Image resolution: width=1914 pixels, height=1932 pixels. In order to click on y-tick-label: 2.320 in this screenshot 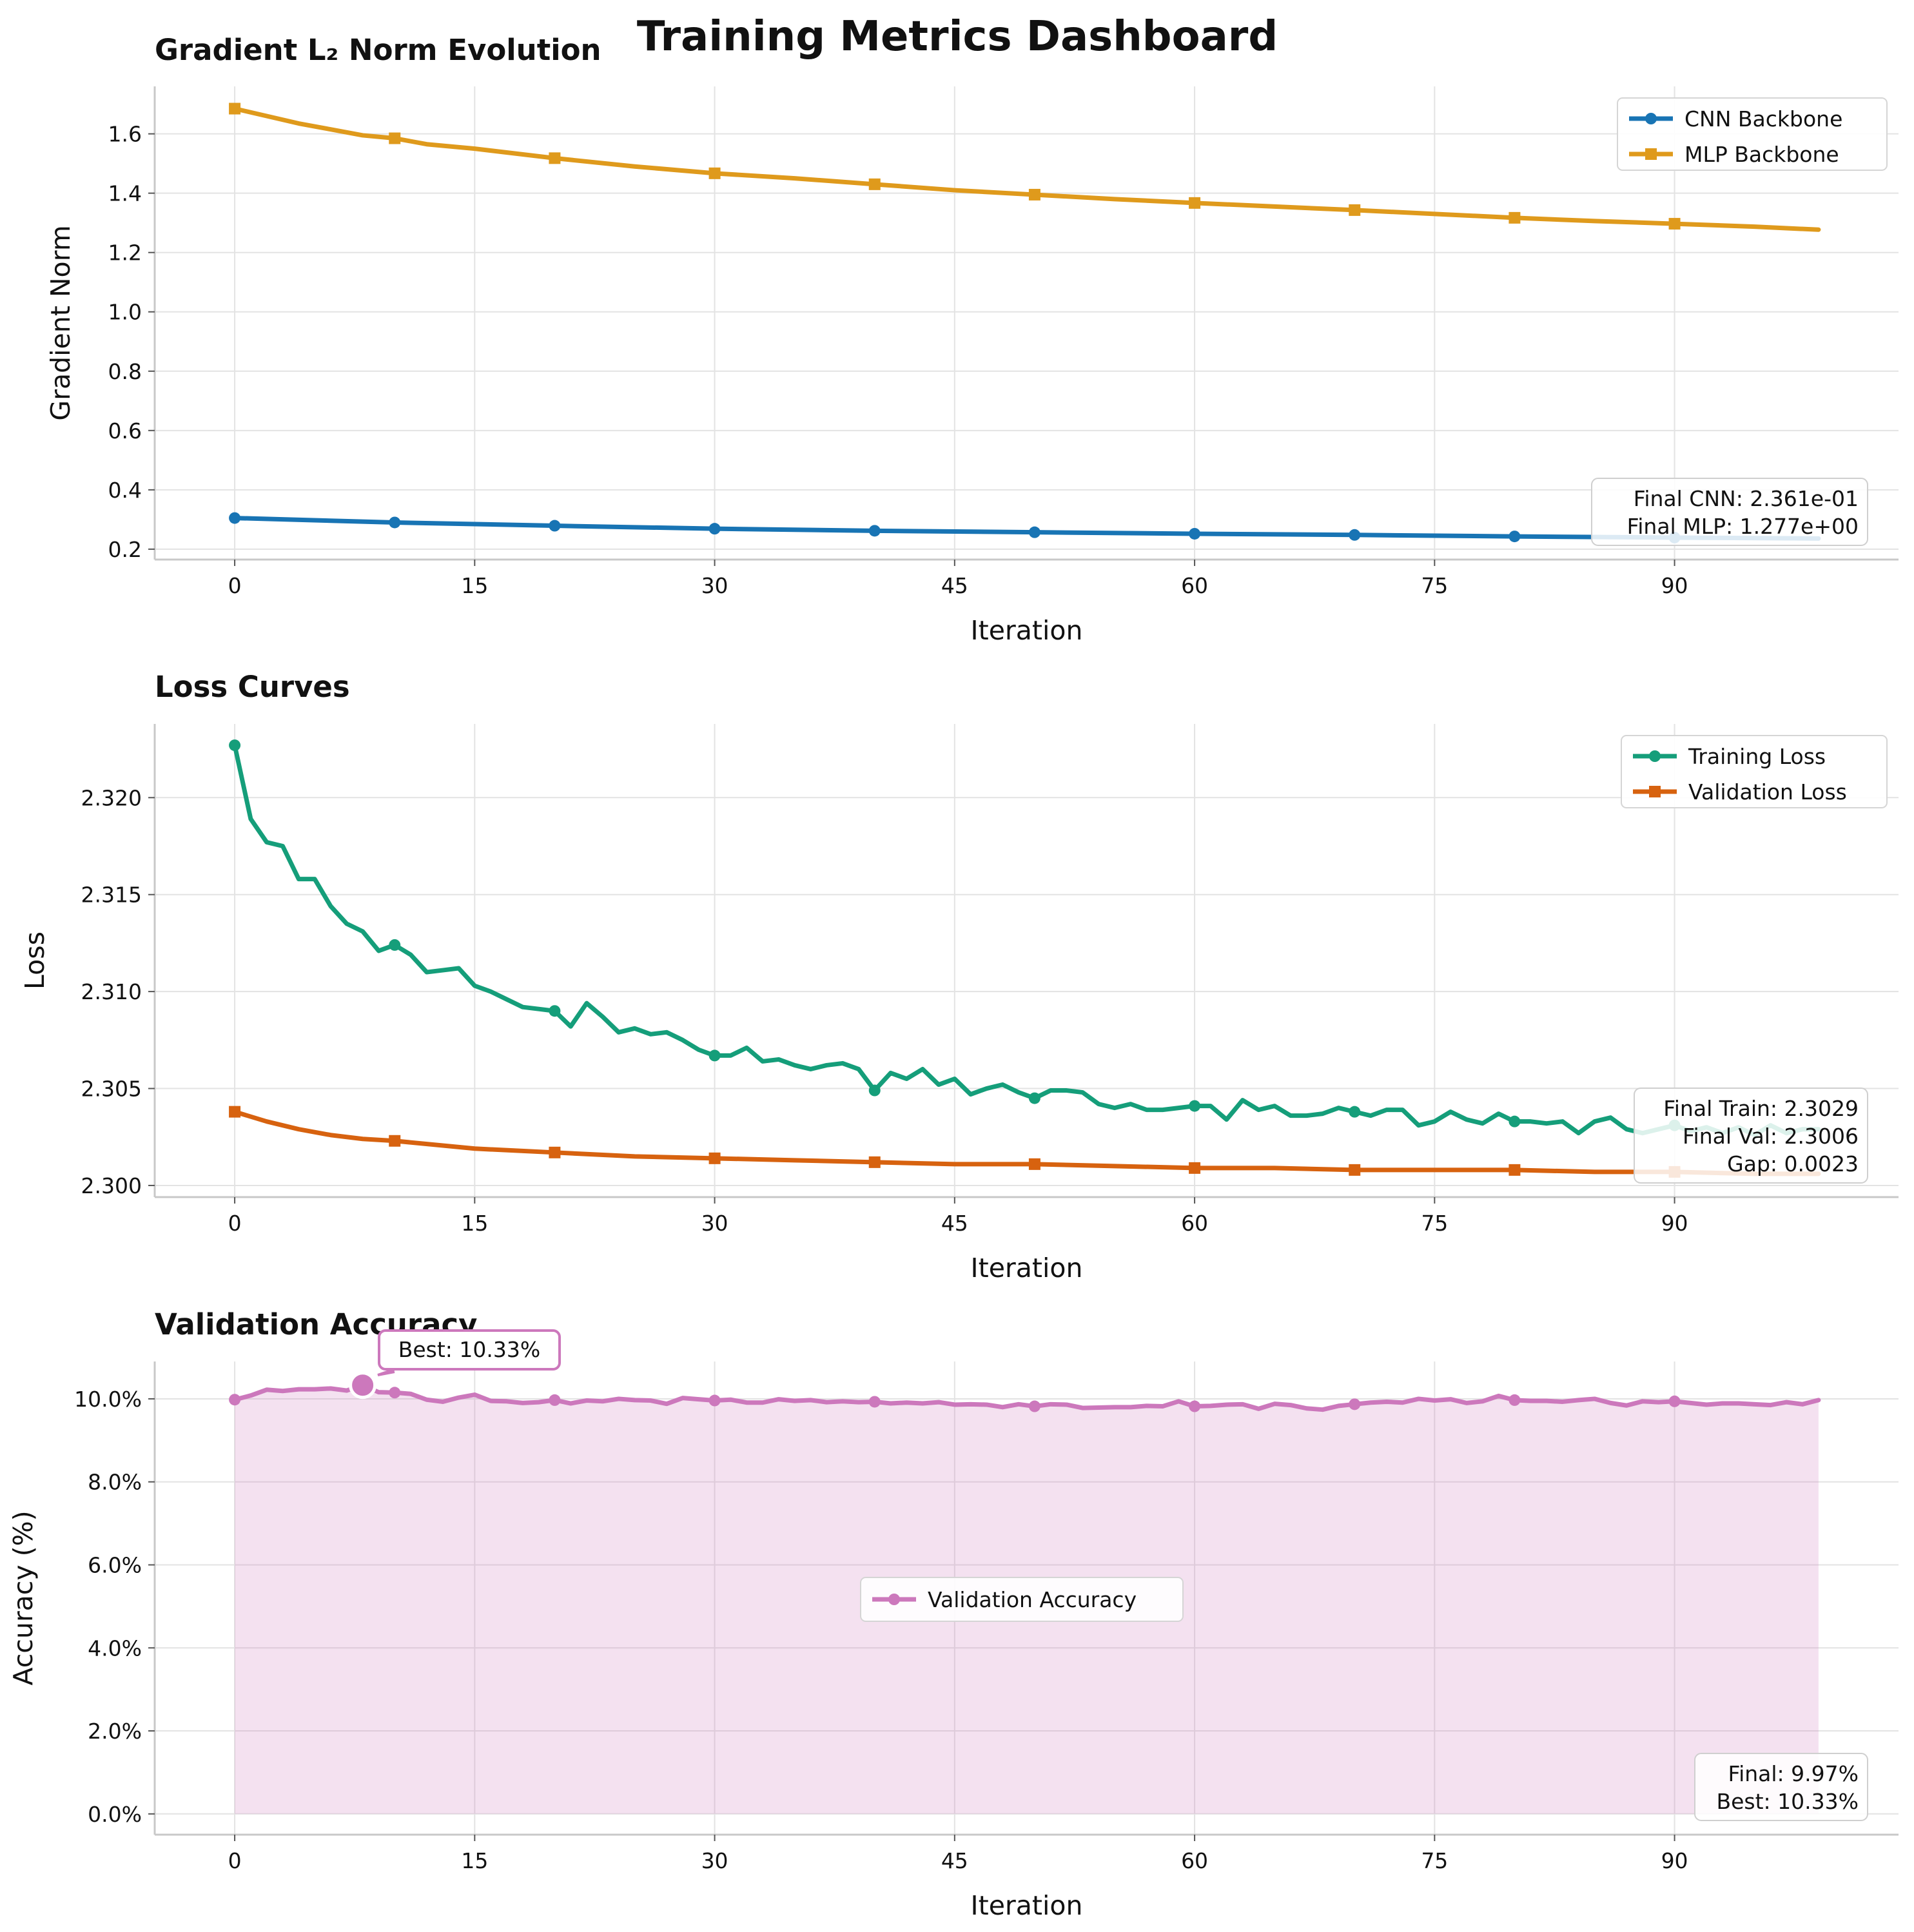, I will do `click(111, 797)`.